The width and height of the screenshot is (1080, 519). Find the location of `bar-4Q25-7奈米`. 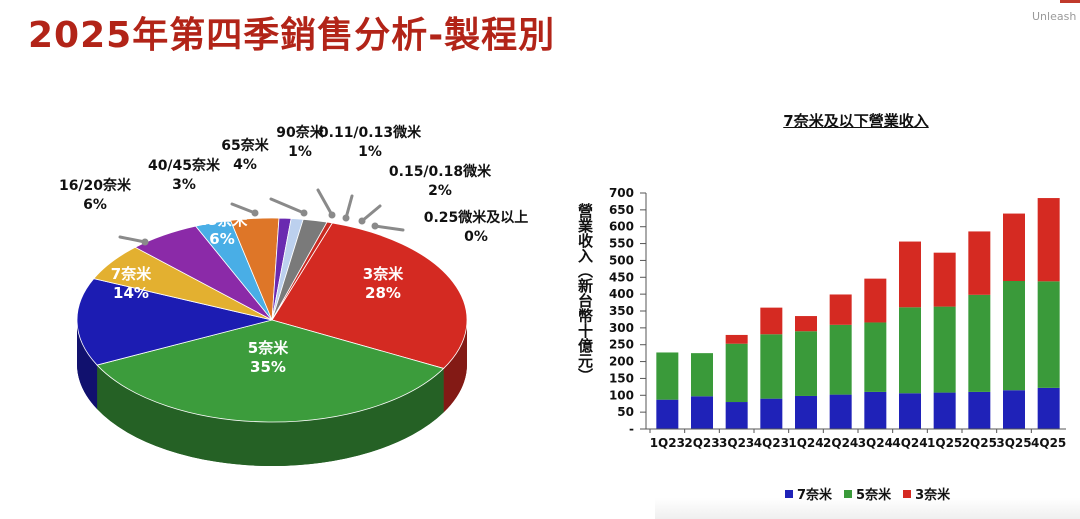

bar-4Q25-7奈米 is located at coordinates (1048, 408).